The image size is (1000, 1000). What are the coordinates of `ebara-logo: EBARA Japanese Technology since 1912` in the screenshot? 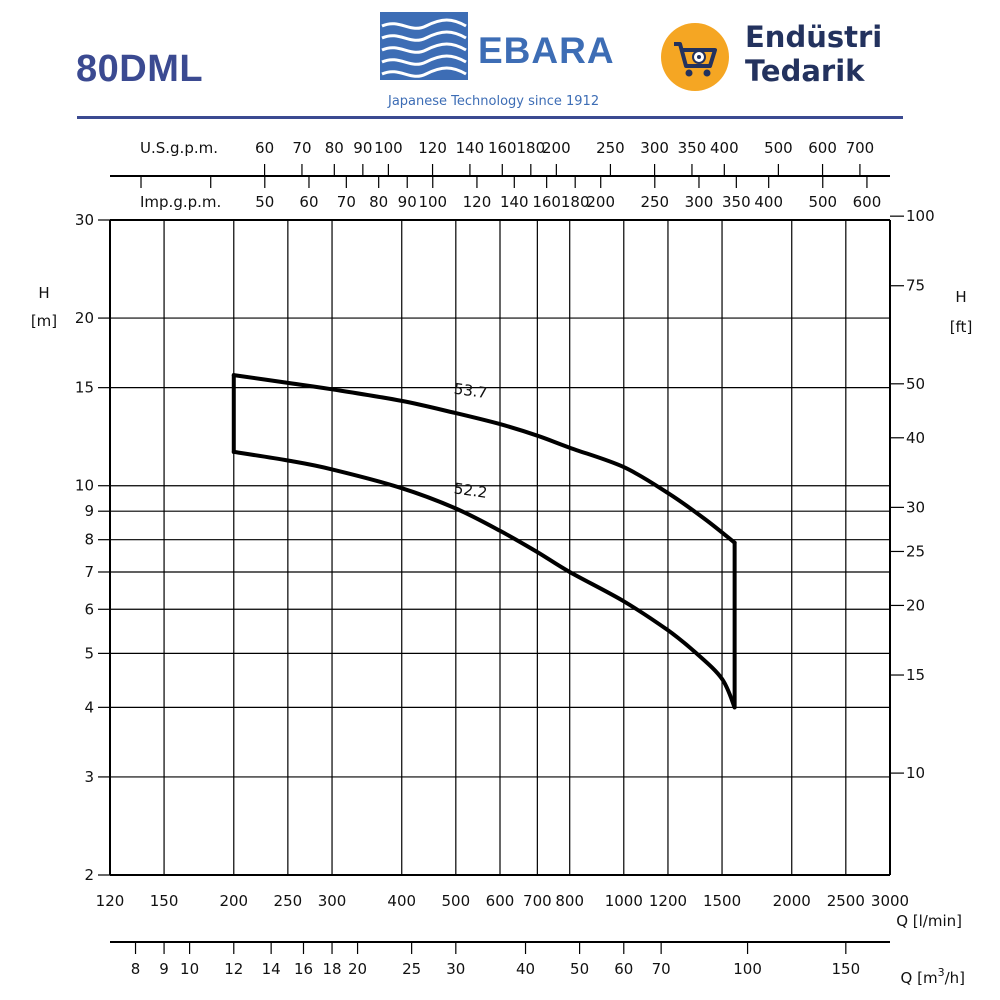 It's located at (500, 62).